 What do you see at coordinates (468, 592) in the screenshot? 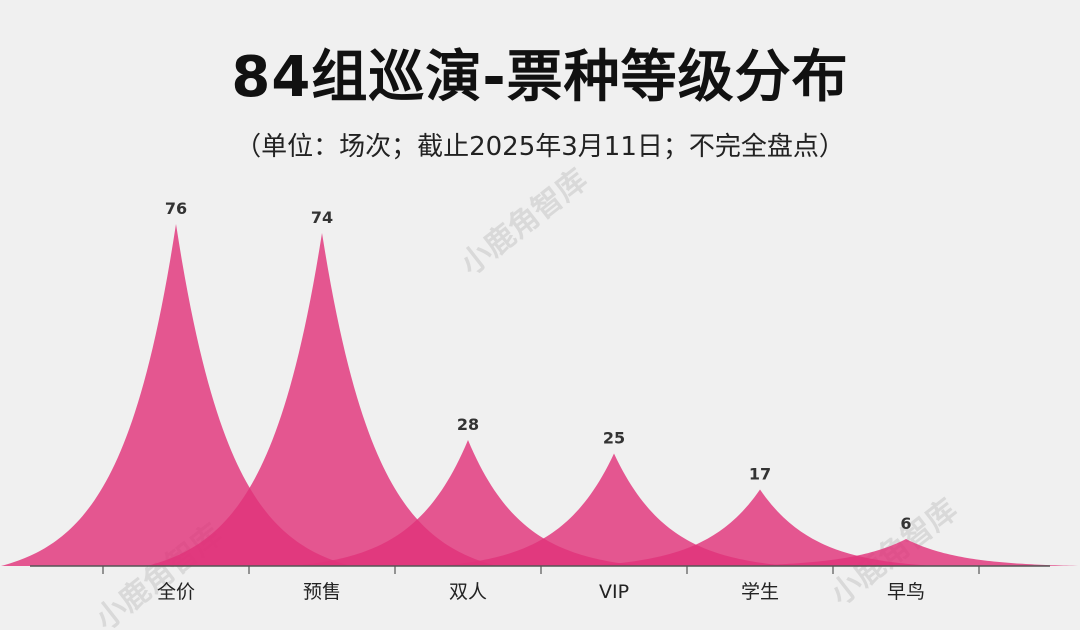
I see `category-label: 双人` at bounding box center [468, 592].